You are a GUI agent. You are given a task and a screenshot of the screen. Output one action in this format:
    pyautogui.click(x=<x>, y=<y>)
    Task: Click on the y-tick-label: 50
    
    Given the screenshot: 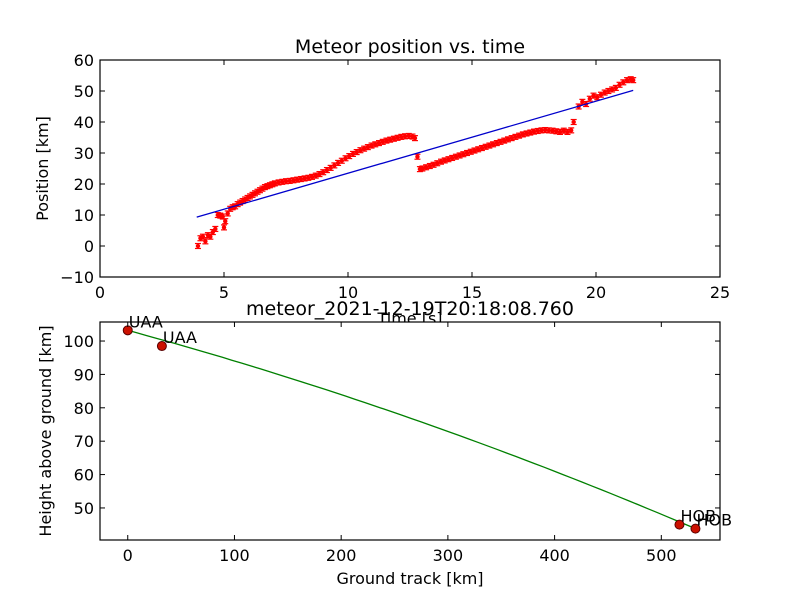 What is the action you would take?
    pyautogui.click(x=84, y=91)
    